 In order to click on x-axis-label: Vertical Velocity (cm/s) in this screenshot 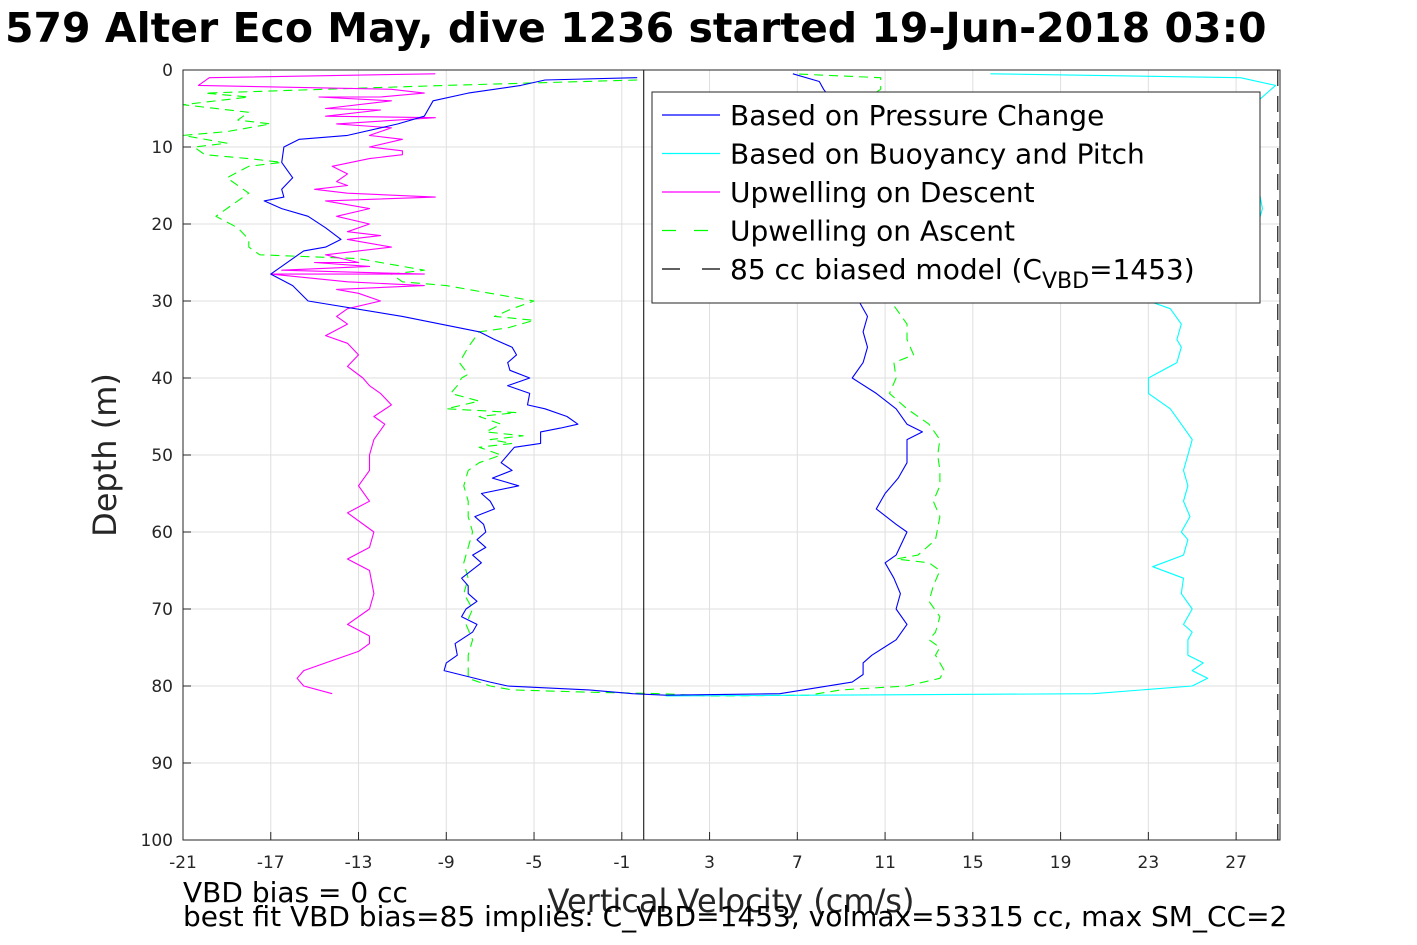, I will do `click(731, 901)`.